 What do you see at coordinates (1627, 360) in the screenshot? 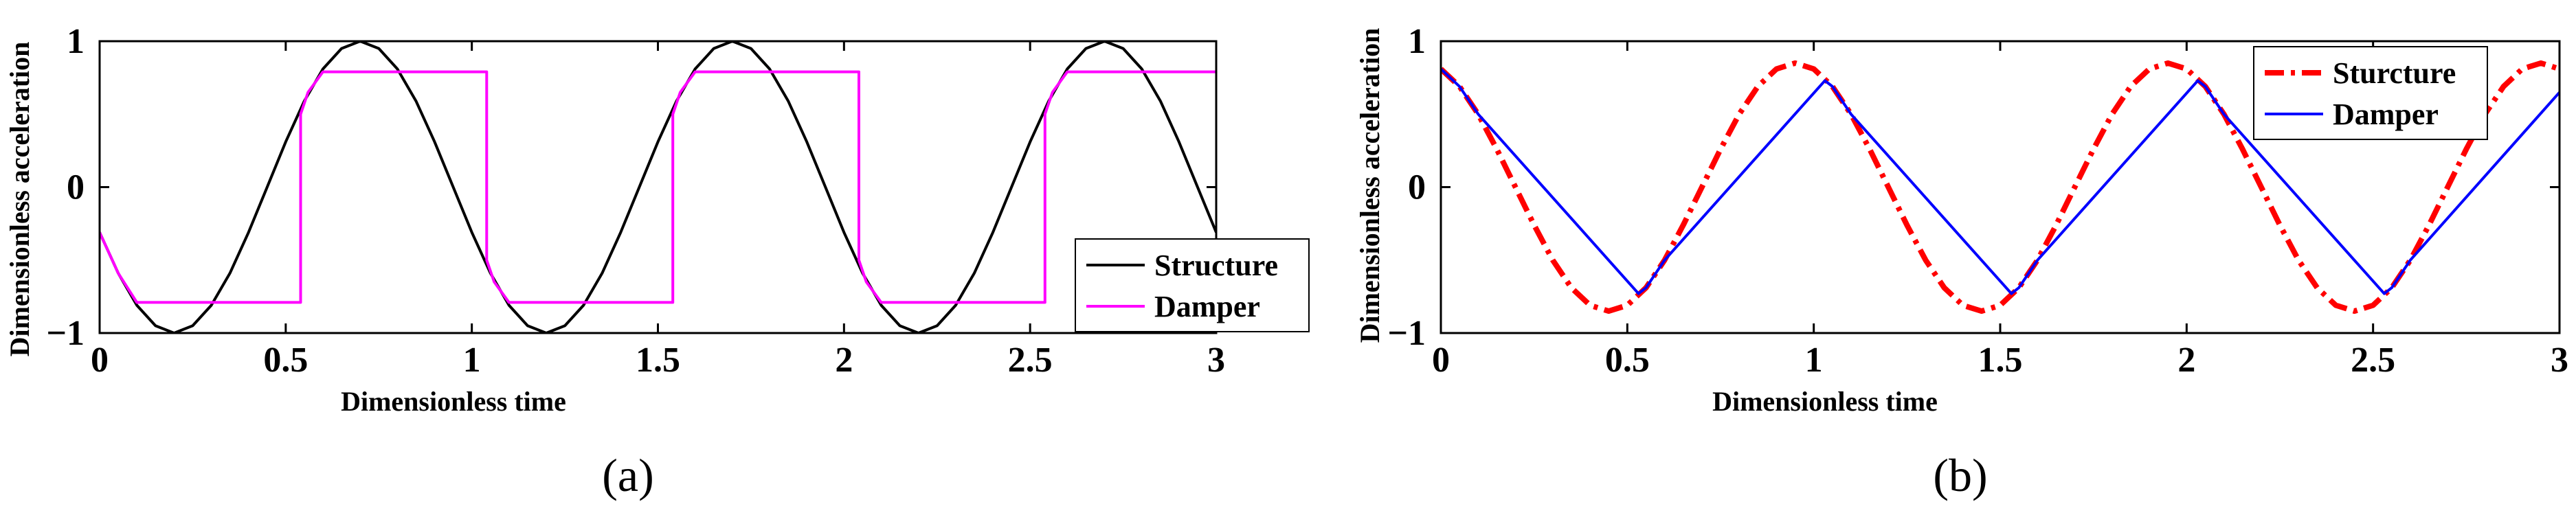
I see `x-tick-label-b: 0.5` at bounding box center [1627, 360].